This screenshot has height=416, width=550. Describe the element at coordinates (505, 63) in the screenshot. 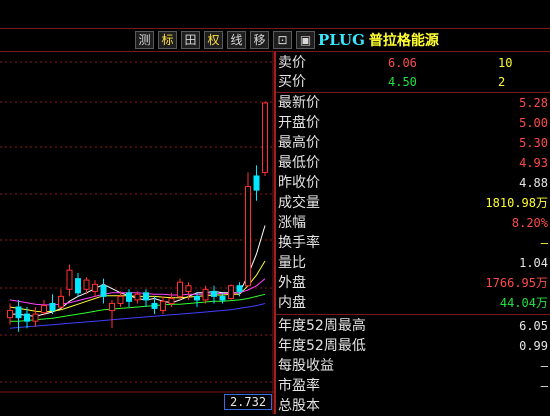

I see `sell-volume: 10` at that location.